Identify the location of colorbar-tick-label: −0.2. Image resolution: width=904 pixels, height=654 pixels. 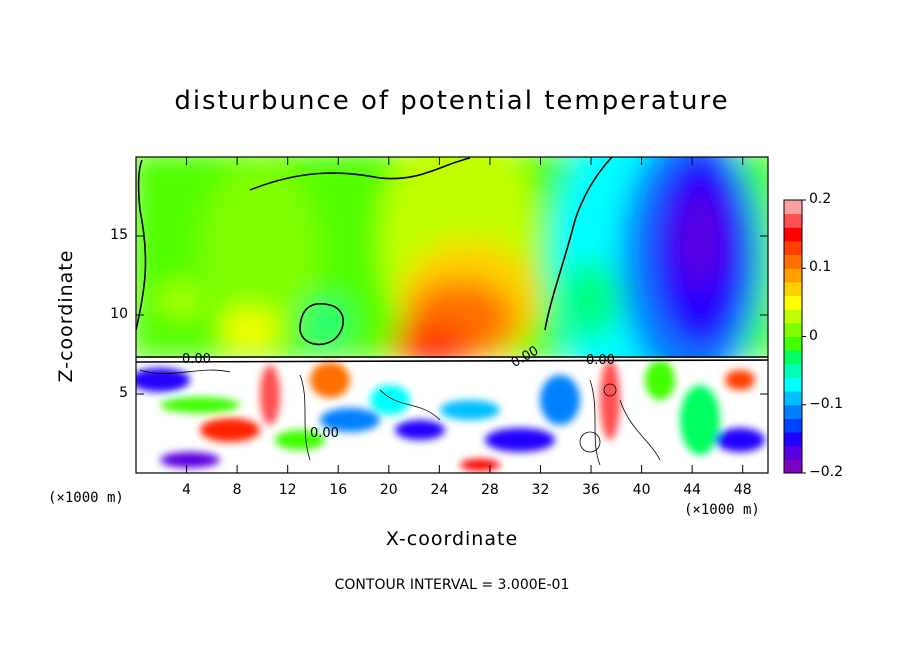
(826, 472).